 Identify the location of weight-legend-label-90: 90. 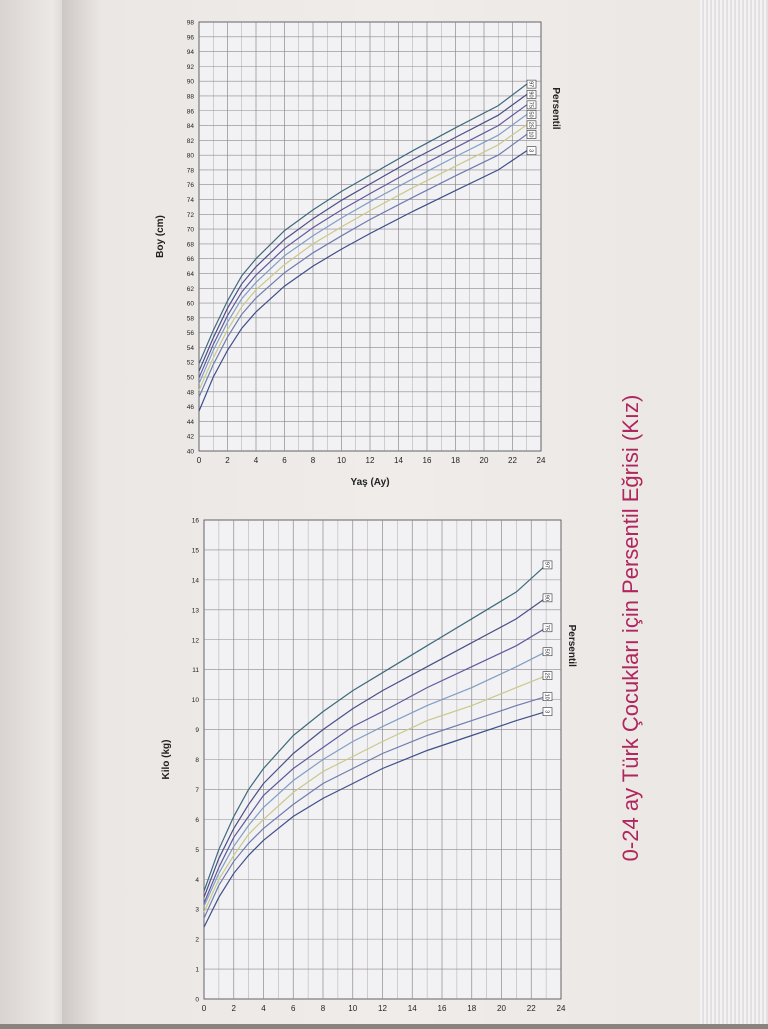
(547, 598).